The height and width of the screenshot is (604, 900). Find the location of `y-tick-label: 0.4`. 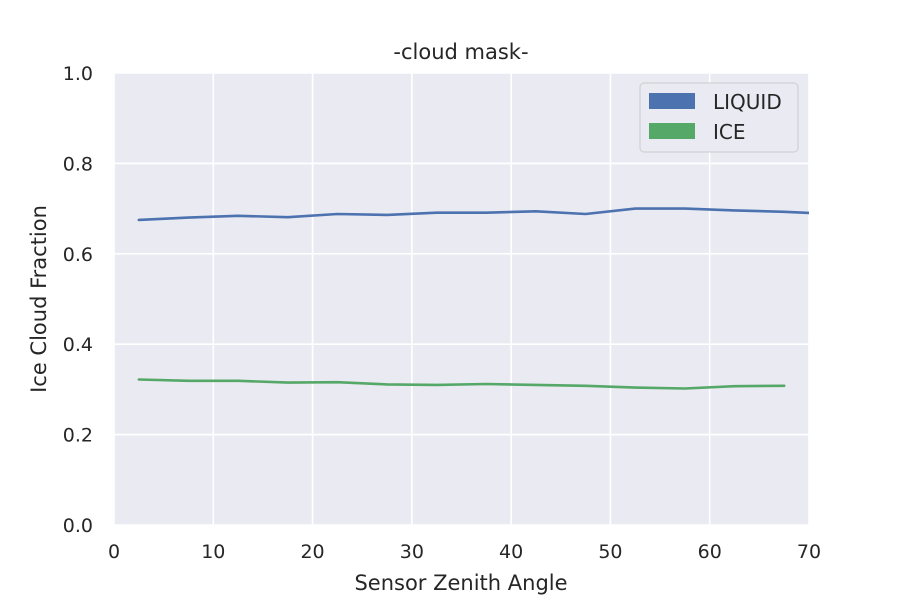

y-tick-label: 0.4 is located at coordinates (78, 345).